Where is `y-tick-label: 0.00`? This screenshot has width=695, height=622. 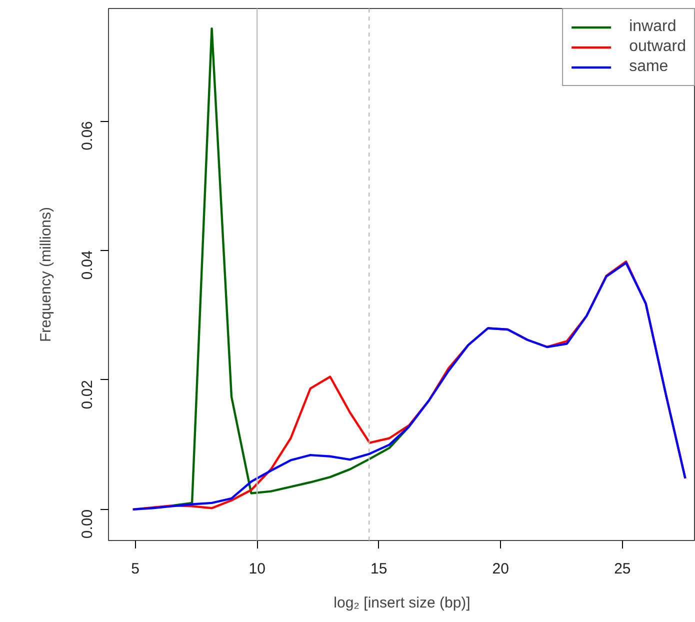
y-tick-label: 0.00 is located at coordinates (87, 524).